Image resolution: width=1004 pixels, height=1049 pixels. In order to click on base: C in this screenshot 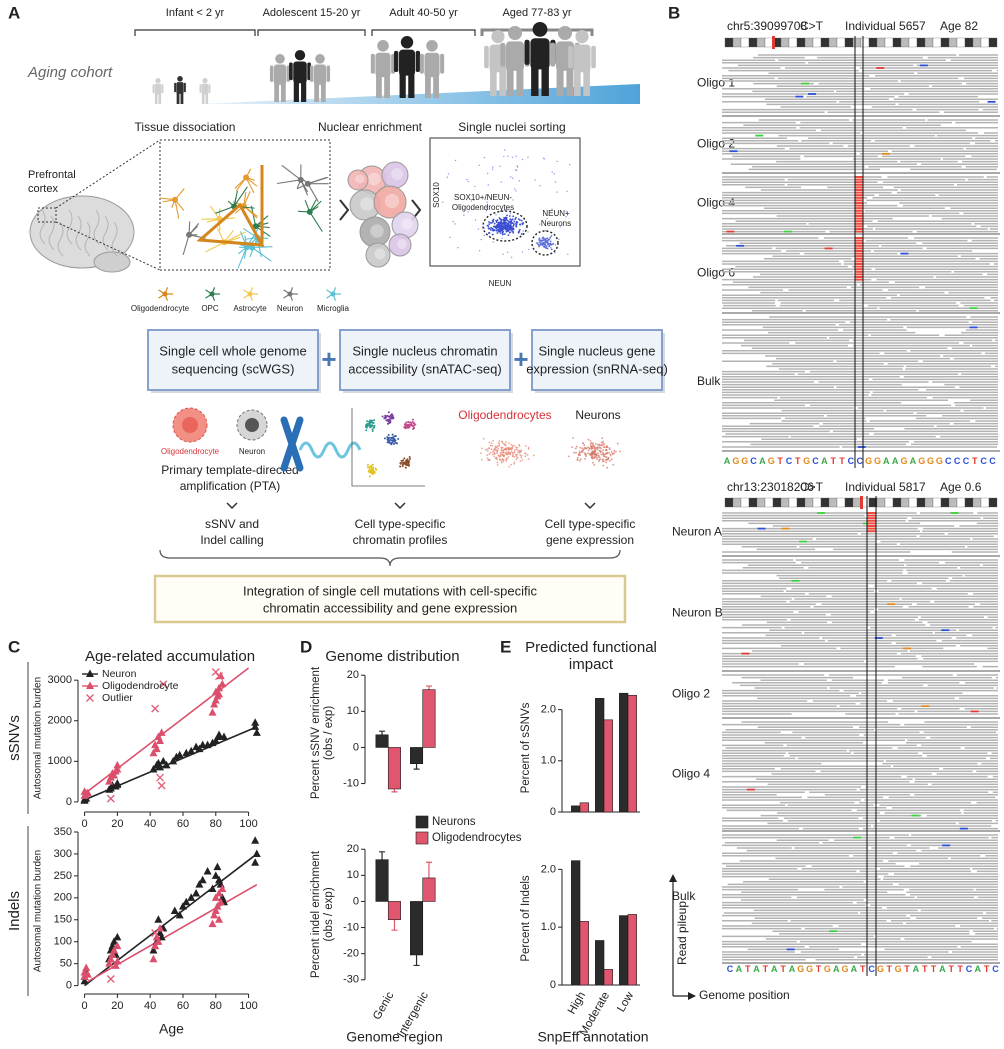, I will do `click(789, 461)`.